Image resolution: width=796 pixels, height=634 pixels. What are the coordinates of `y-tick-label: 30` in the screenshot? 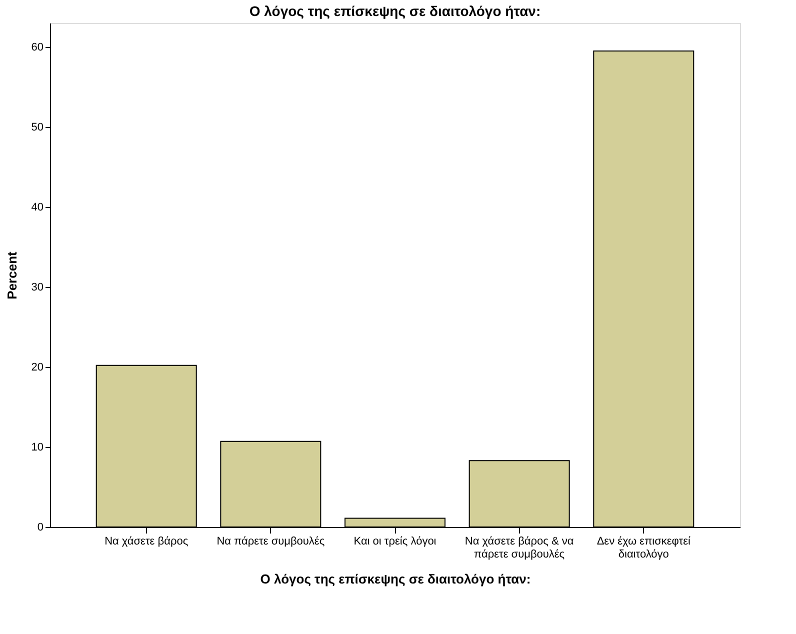 It's located at (37, 288).